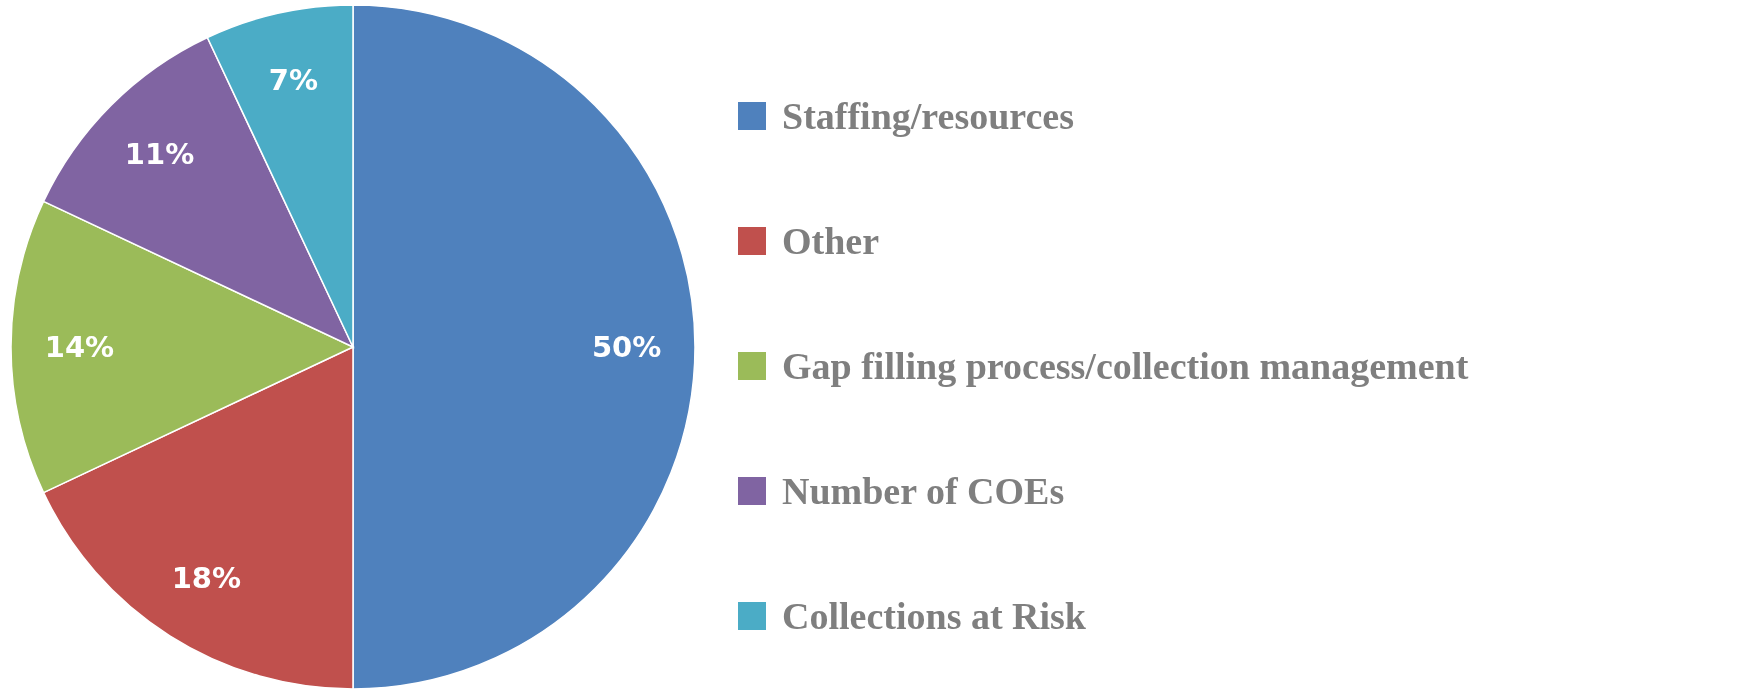  What do you see at coordinates (928, 116) in the screenshot?
I see `legend-label: Staffing/resources` at bounding box center [928, 116].